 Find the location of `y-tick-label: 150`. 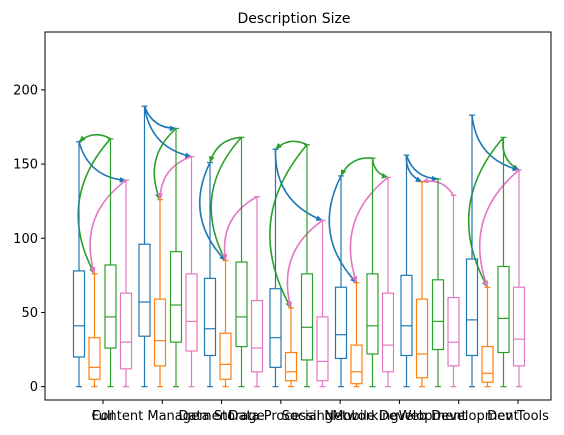

y-tick-label: 150 is located at coordinates (25, 165).